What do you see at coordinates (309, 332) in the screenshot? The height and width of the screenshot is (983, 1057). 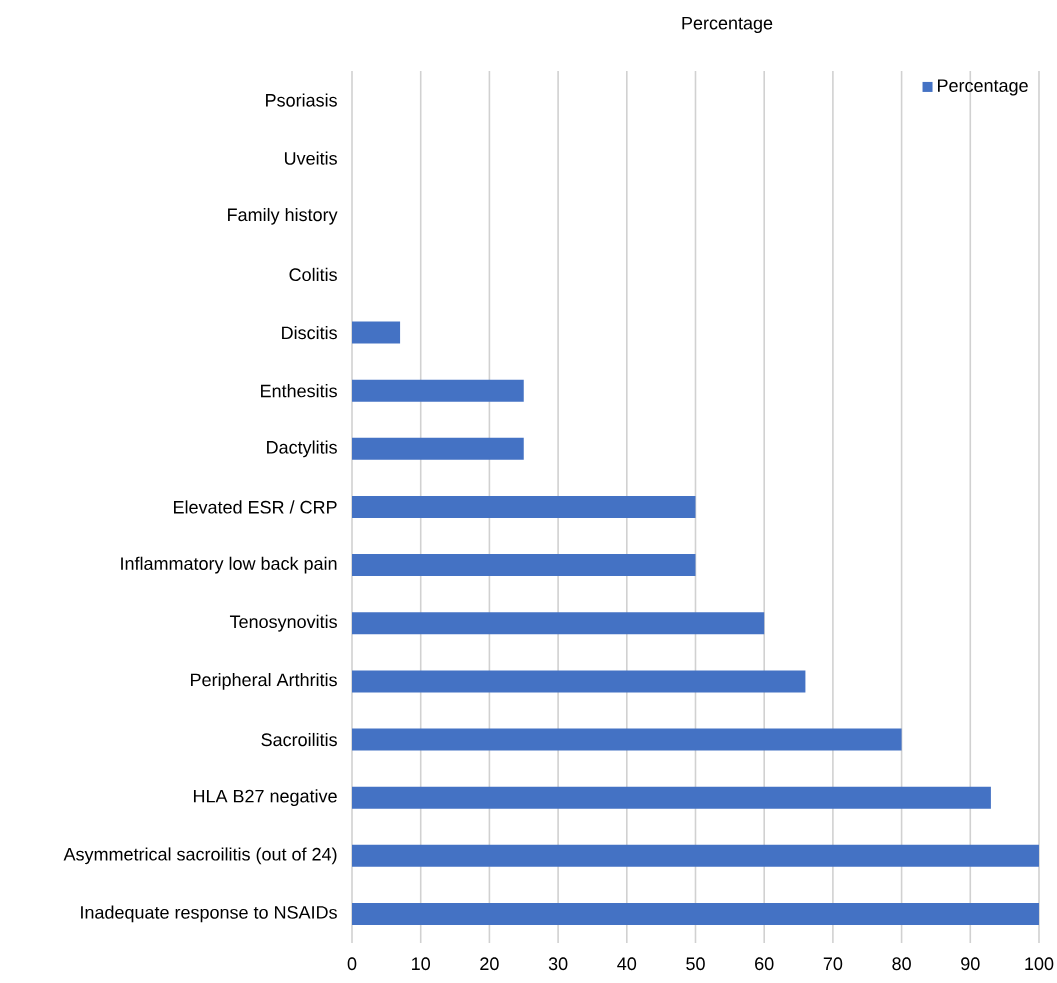 I see `y-tick-label: Discitis` at bounding box center [309, 332].